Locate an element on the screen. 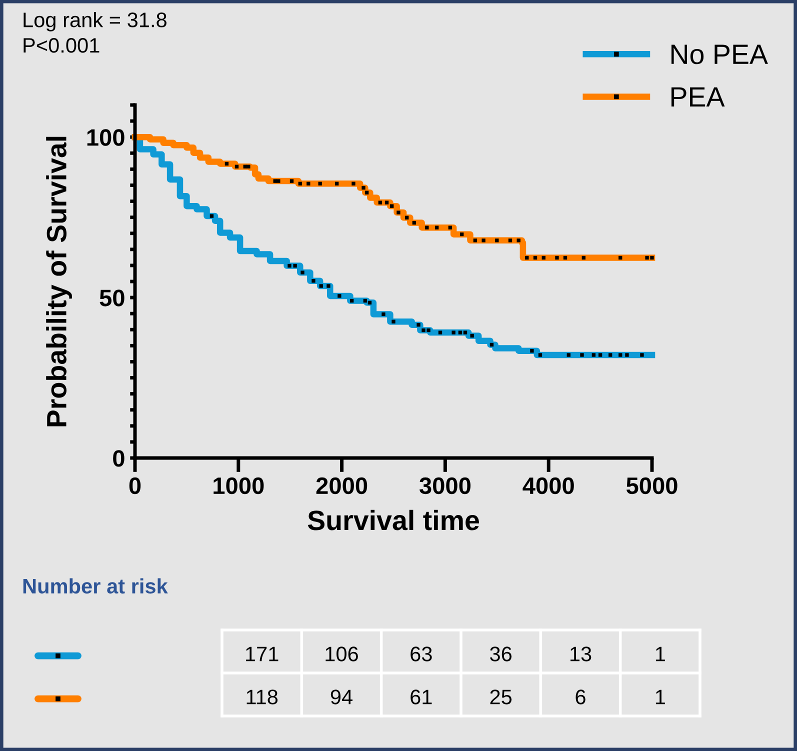 The width and height of the screenshot is (797, 751). x-tick-label: 0 is located at coordinates (135, 485).